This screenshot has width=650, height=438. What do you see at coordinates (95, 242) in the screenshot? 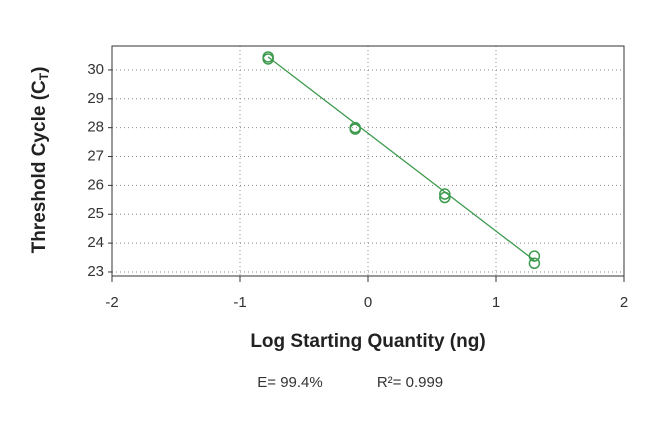
I see `y-tick-label: 24` at bounding box center [95, 242].